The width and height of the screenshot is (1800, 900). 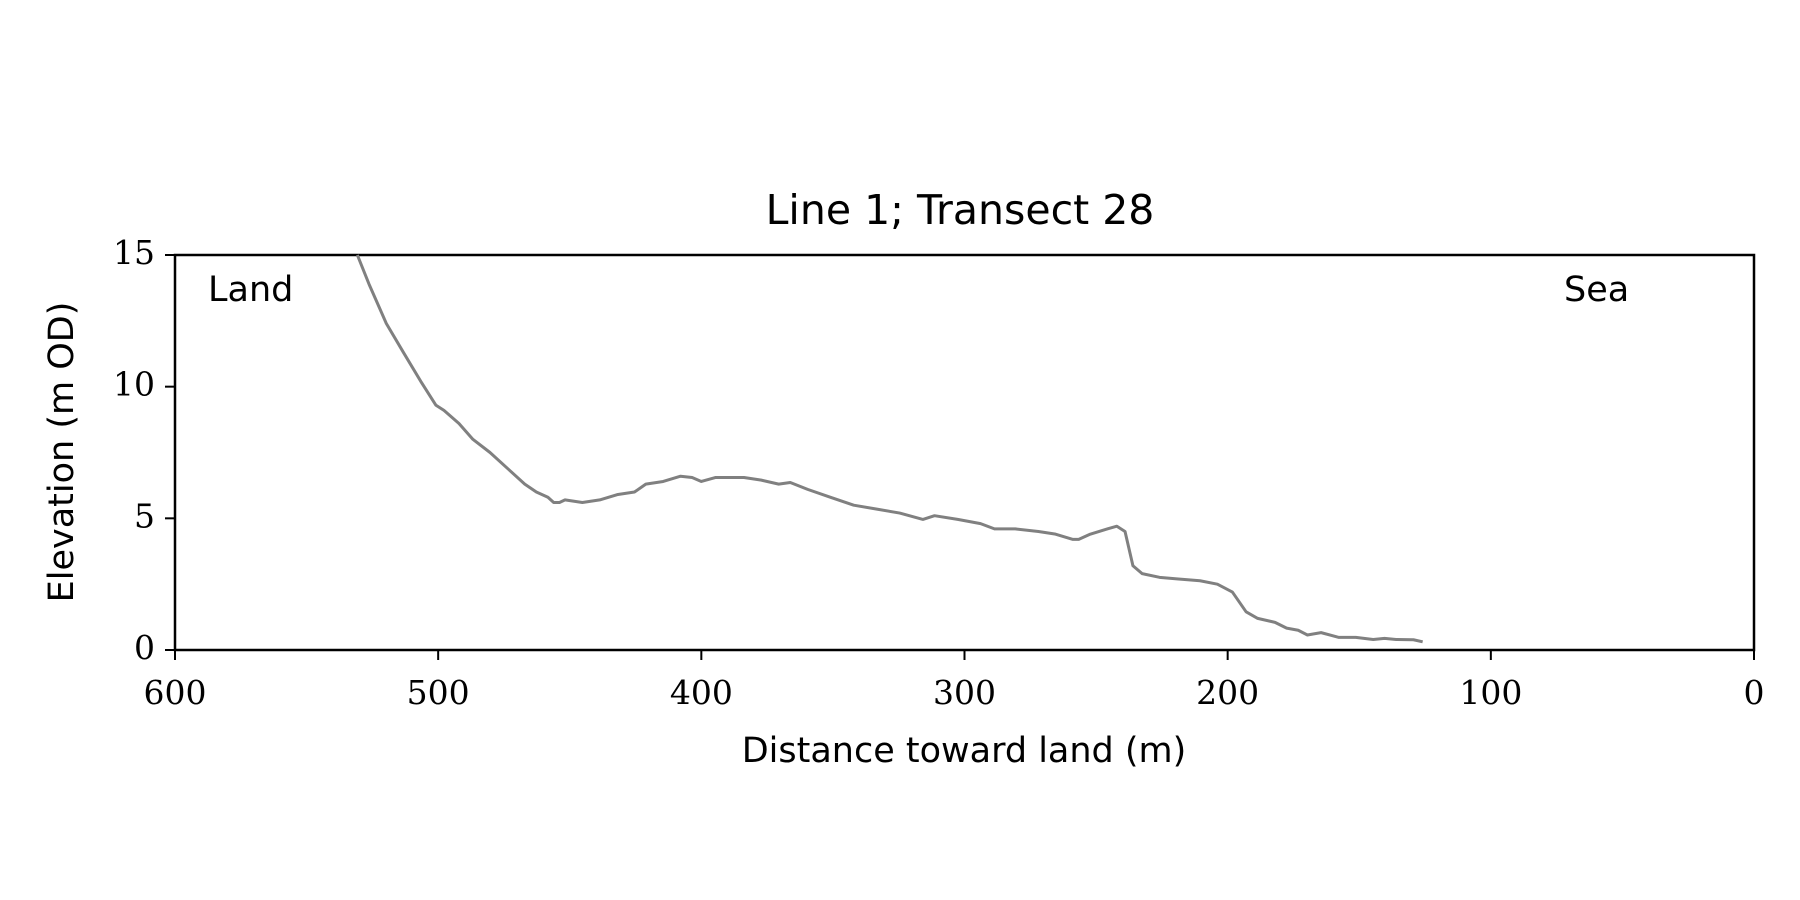 What do you see at coordinates (144, 647) in the screenshot?
I see `y-tick-label: 0` at bounding box center [144, 647].